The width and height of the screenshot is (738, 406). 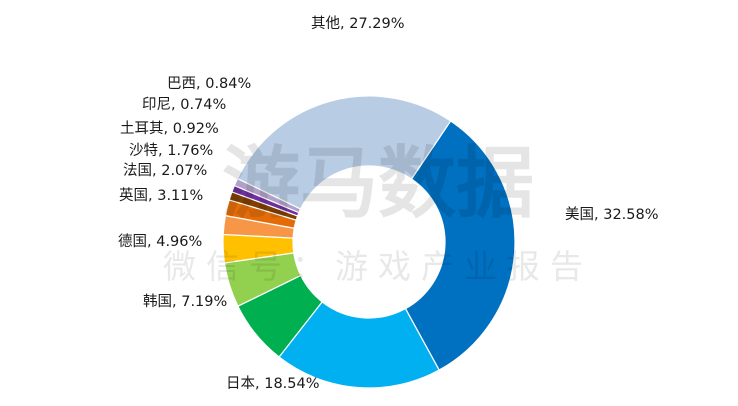 I want to click on slice-data-label-5: 英国, 3.11%, so click(x=161, y=195).